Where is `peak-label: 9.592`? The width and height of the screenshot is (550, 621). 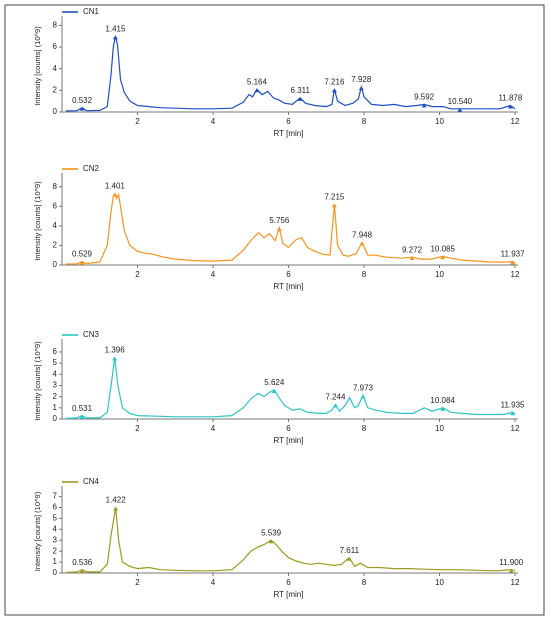 peak-label: 9.592 is located at coordinates (424, 97).